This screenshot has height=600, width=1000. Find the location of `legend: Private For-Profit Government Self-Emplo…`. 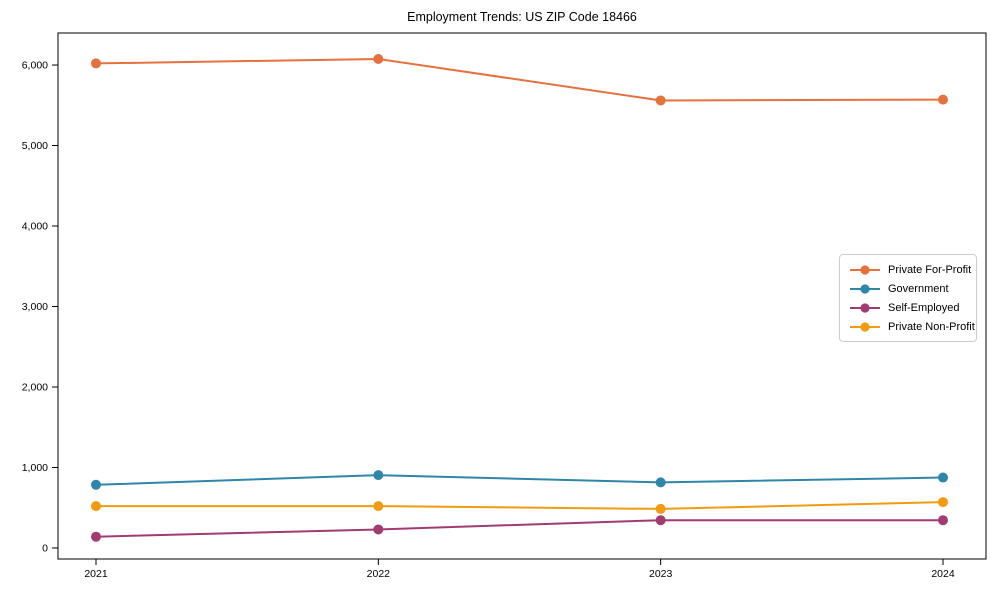

legend: Private For-Profit Government Self-Emplo… is located at coordinates (908, 298).